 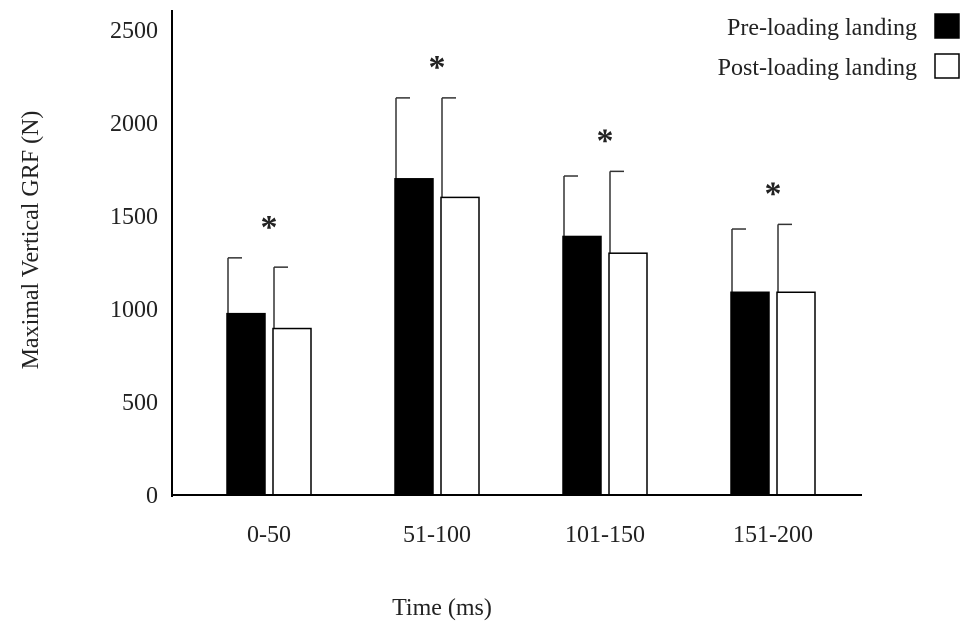 What do you see at coordinates (134, 310) in the screenshot?
I see `y-tick-label: 1000` at bounding box center [134, 310].